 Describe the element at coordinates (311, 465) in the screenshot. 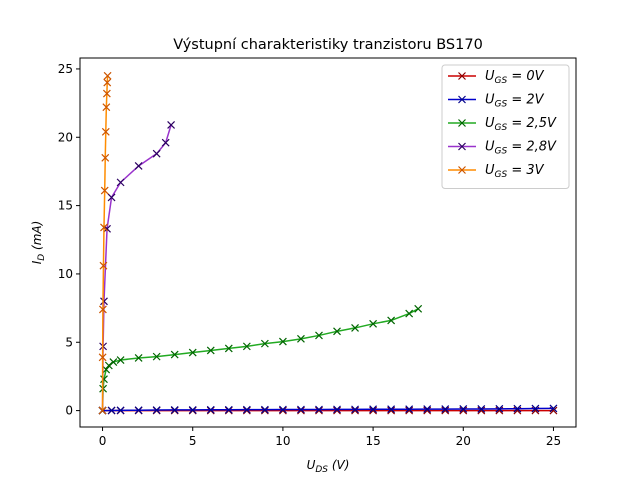

I see `x-axis-label-main: U` at that location.